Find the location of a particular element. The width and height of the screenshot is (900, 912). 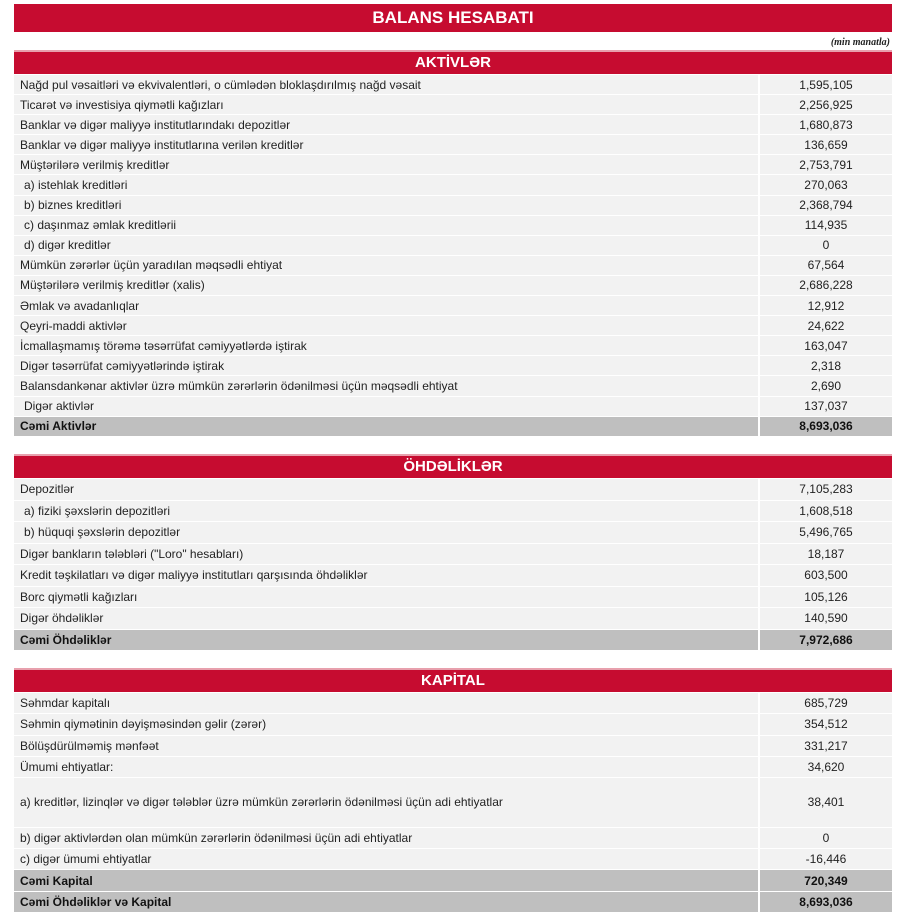

row-label: Digər təsərrüfat cəmiyyətlərində iştirak is located at coordinates (386, 366).